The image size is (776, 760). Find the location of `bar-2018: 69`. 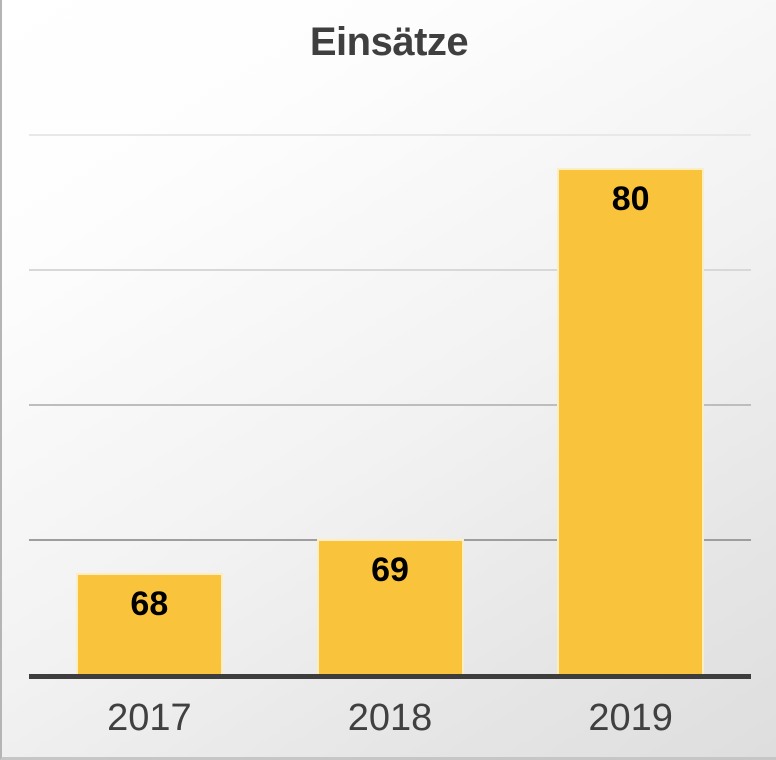

bar-2018: 69 is located at coordinates (390, 606).